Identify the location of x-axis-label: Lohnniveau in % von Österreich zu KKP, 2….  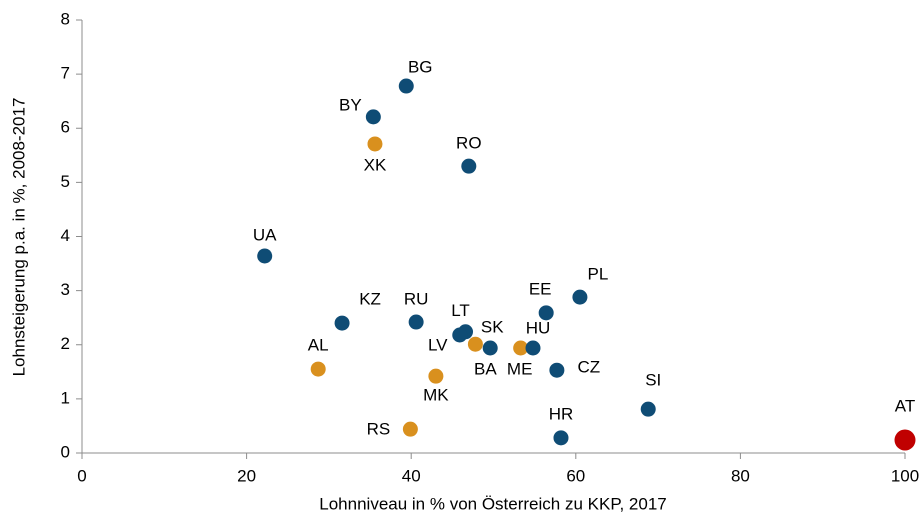
(492, 503).